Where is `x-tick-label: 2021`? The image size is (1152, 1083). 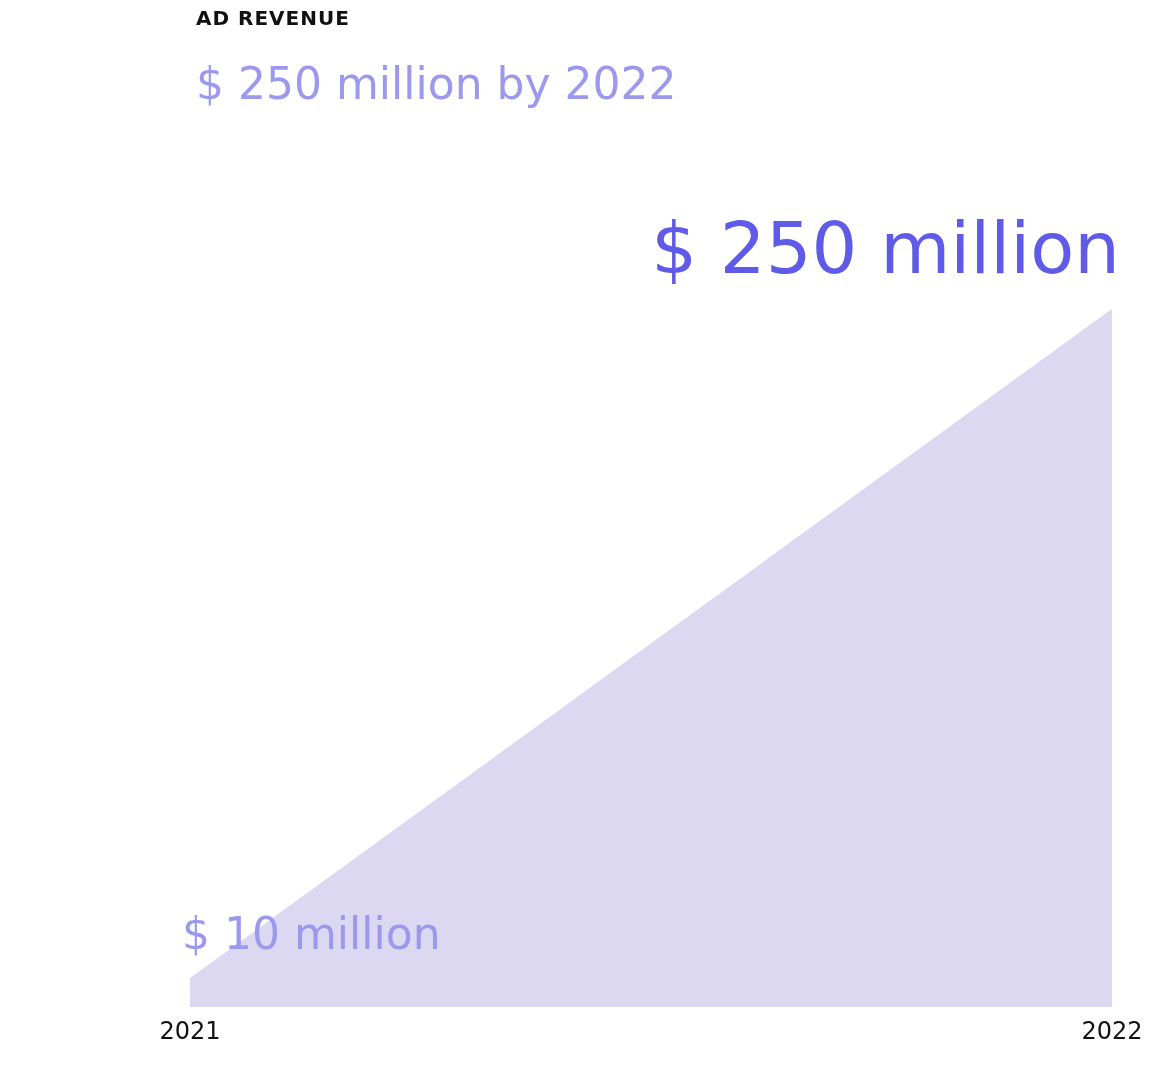
x-tick-label: 2021 is located at coordinates (190, 1030).